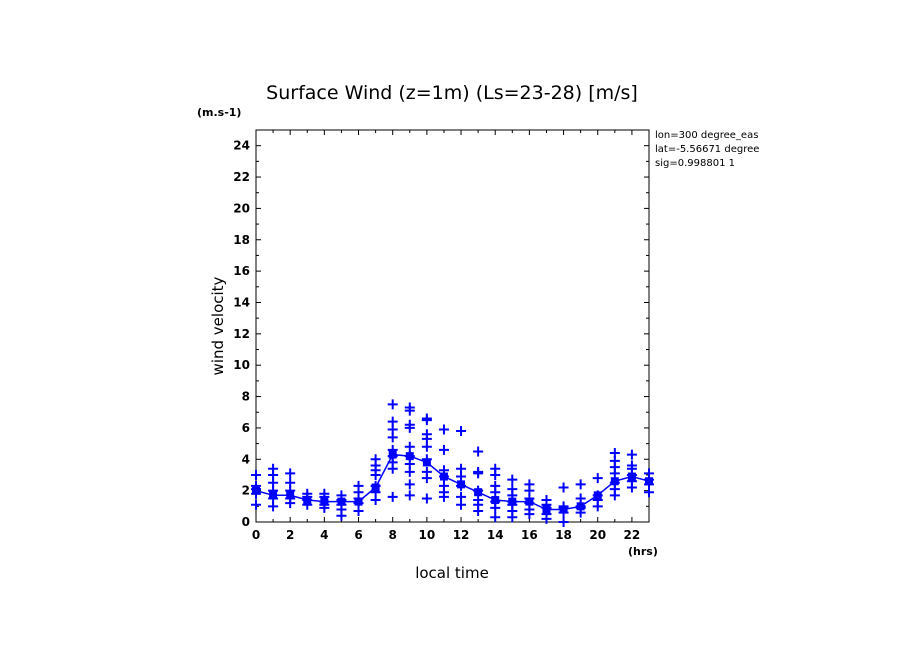 Image resolution: width=904 pixels, height=654 pixels. What do you see at coordinates (241, 240) in the screenshot?
I see `y-tick-label: 18` at bounding box center [241, 240].